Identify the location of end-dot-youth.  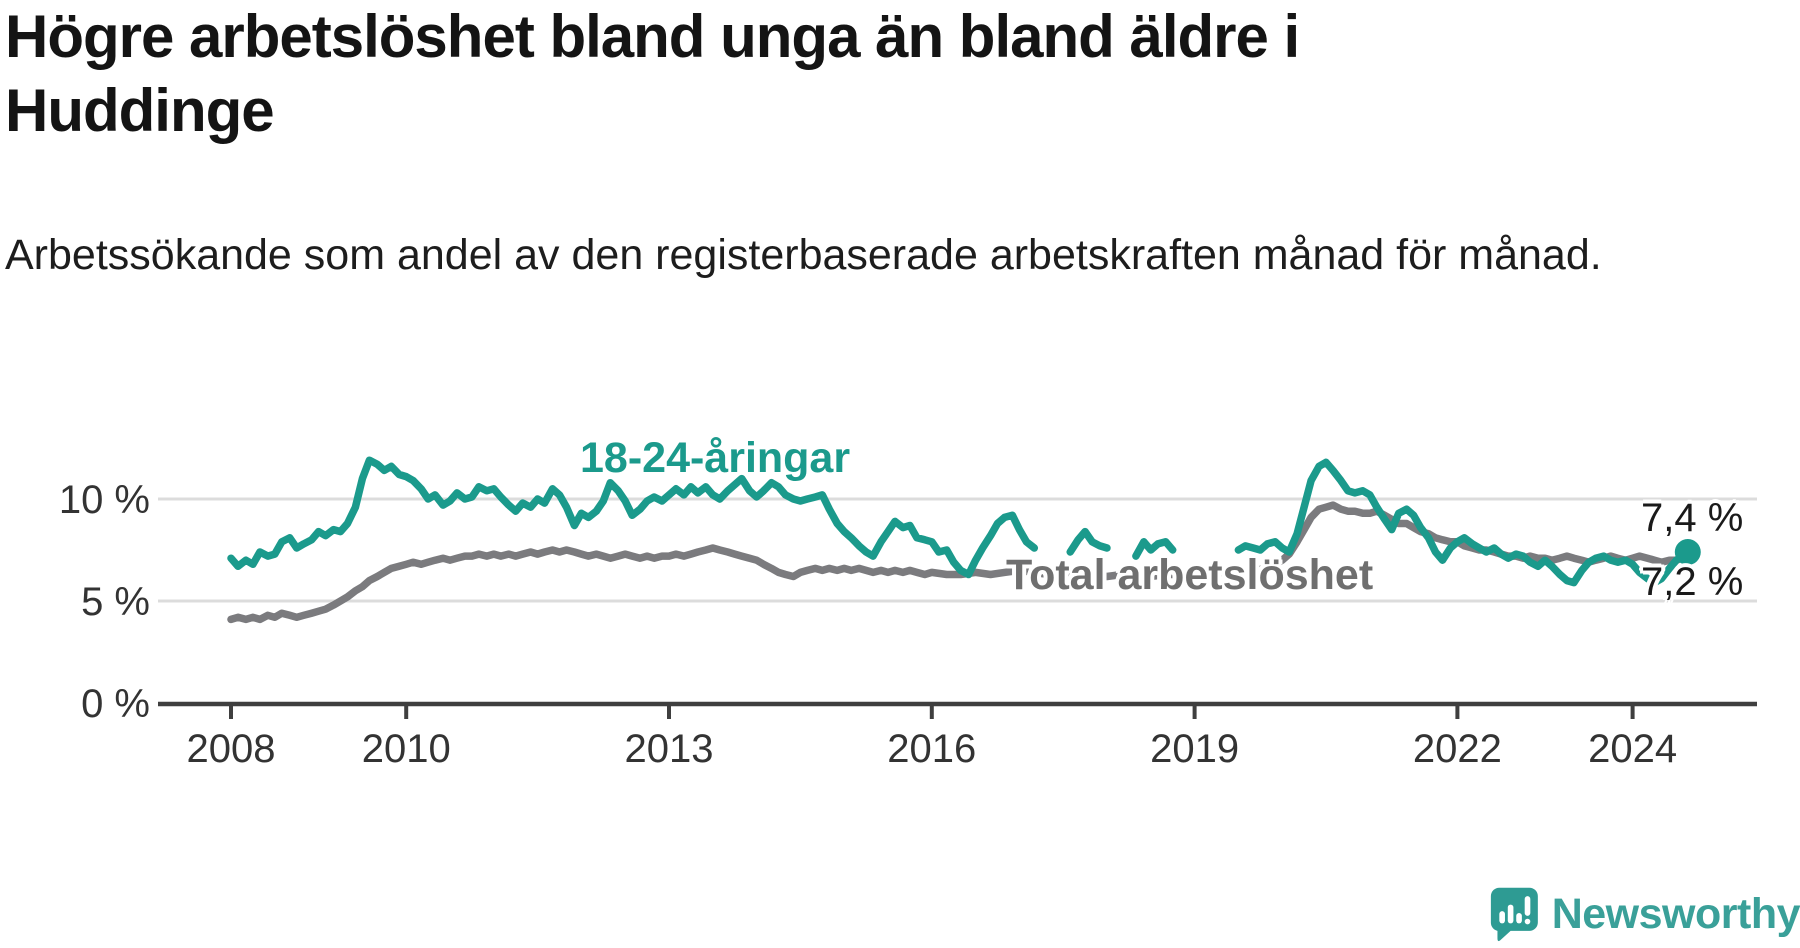
(1687, 552).